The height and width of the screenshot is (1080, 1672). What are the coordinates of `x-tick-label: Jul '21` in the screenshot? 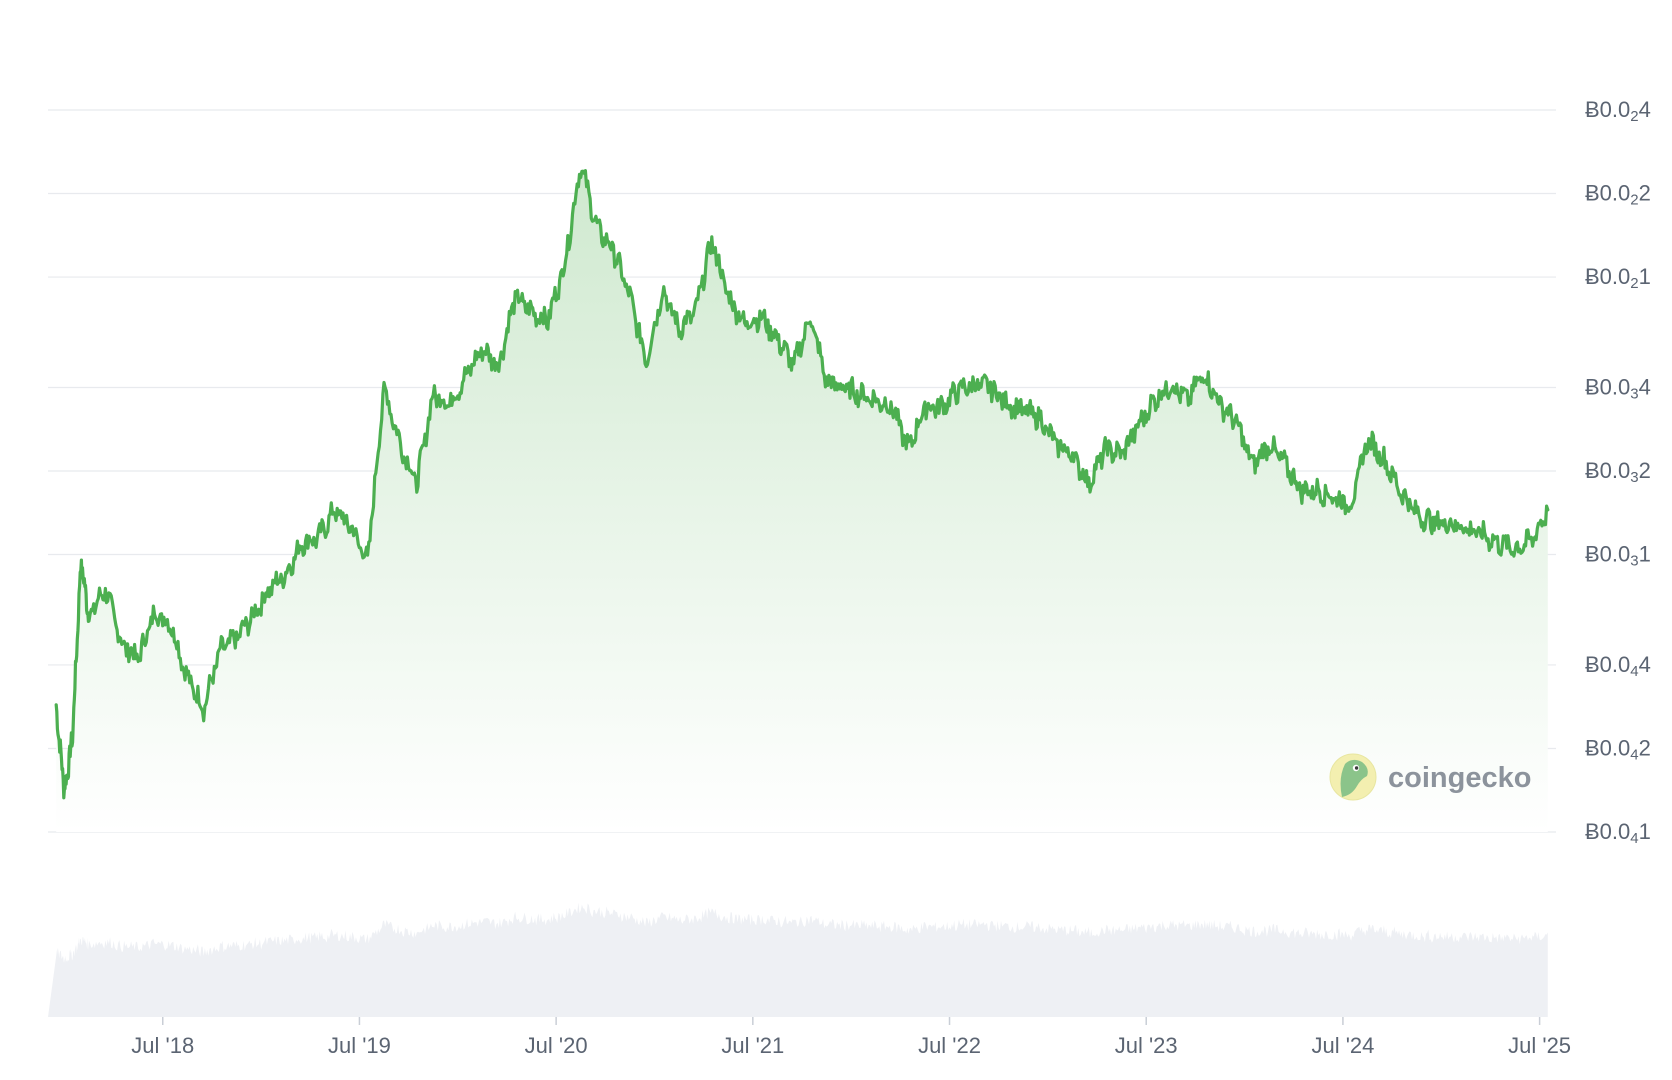 It's located at (752, 1045).